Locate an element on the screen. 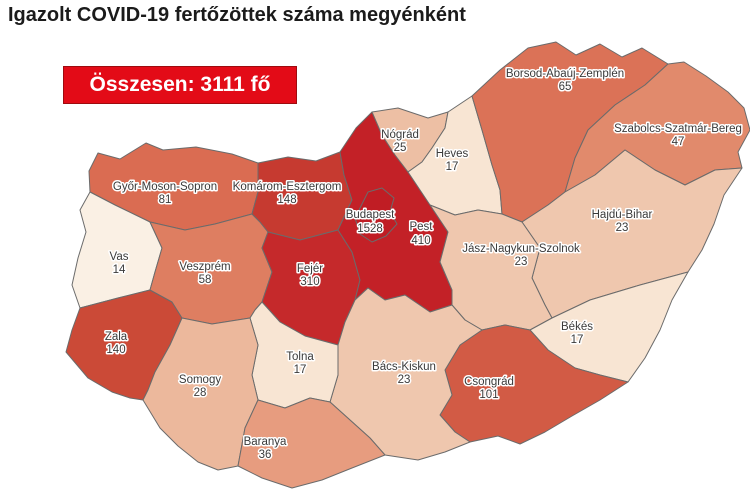 Image resolution: width=750 pixels, height=500 pixels. county-label-heves: Heves is located at coordinates (452, 154).